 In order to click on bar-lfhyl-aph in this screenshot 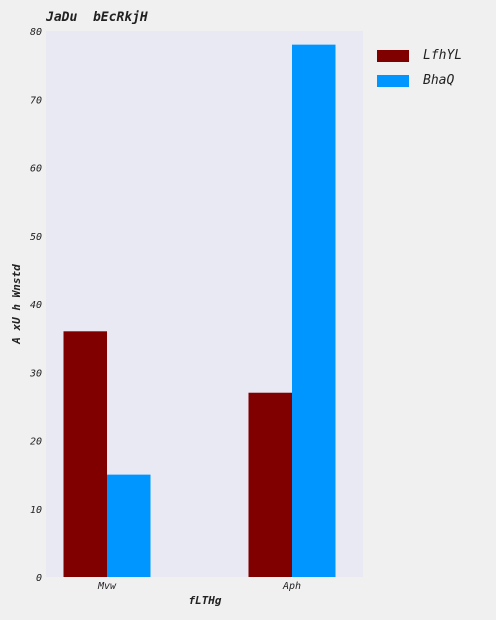, I will do `click(270, 484)`.